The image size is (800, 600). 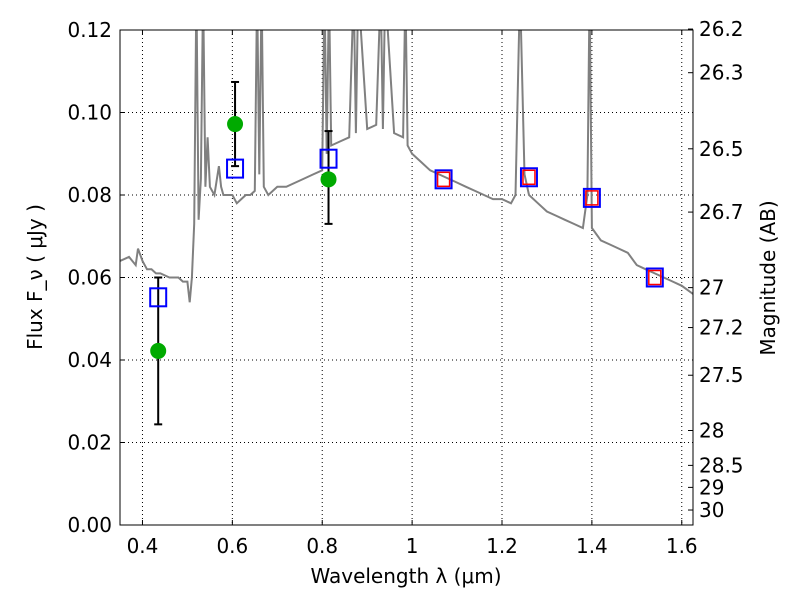 What do you see at coordinates (89, 443) in the screenshot?
I see `y-tick-label: 0.02` at bounding box center [89, 443].